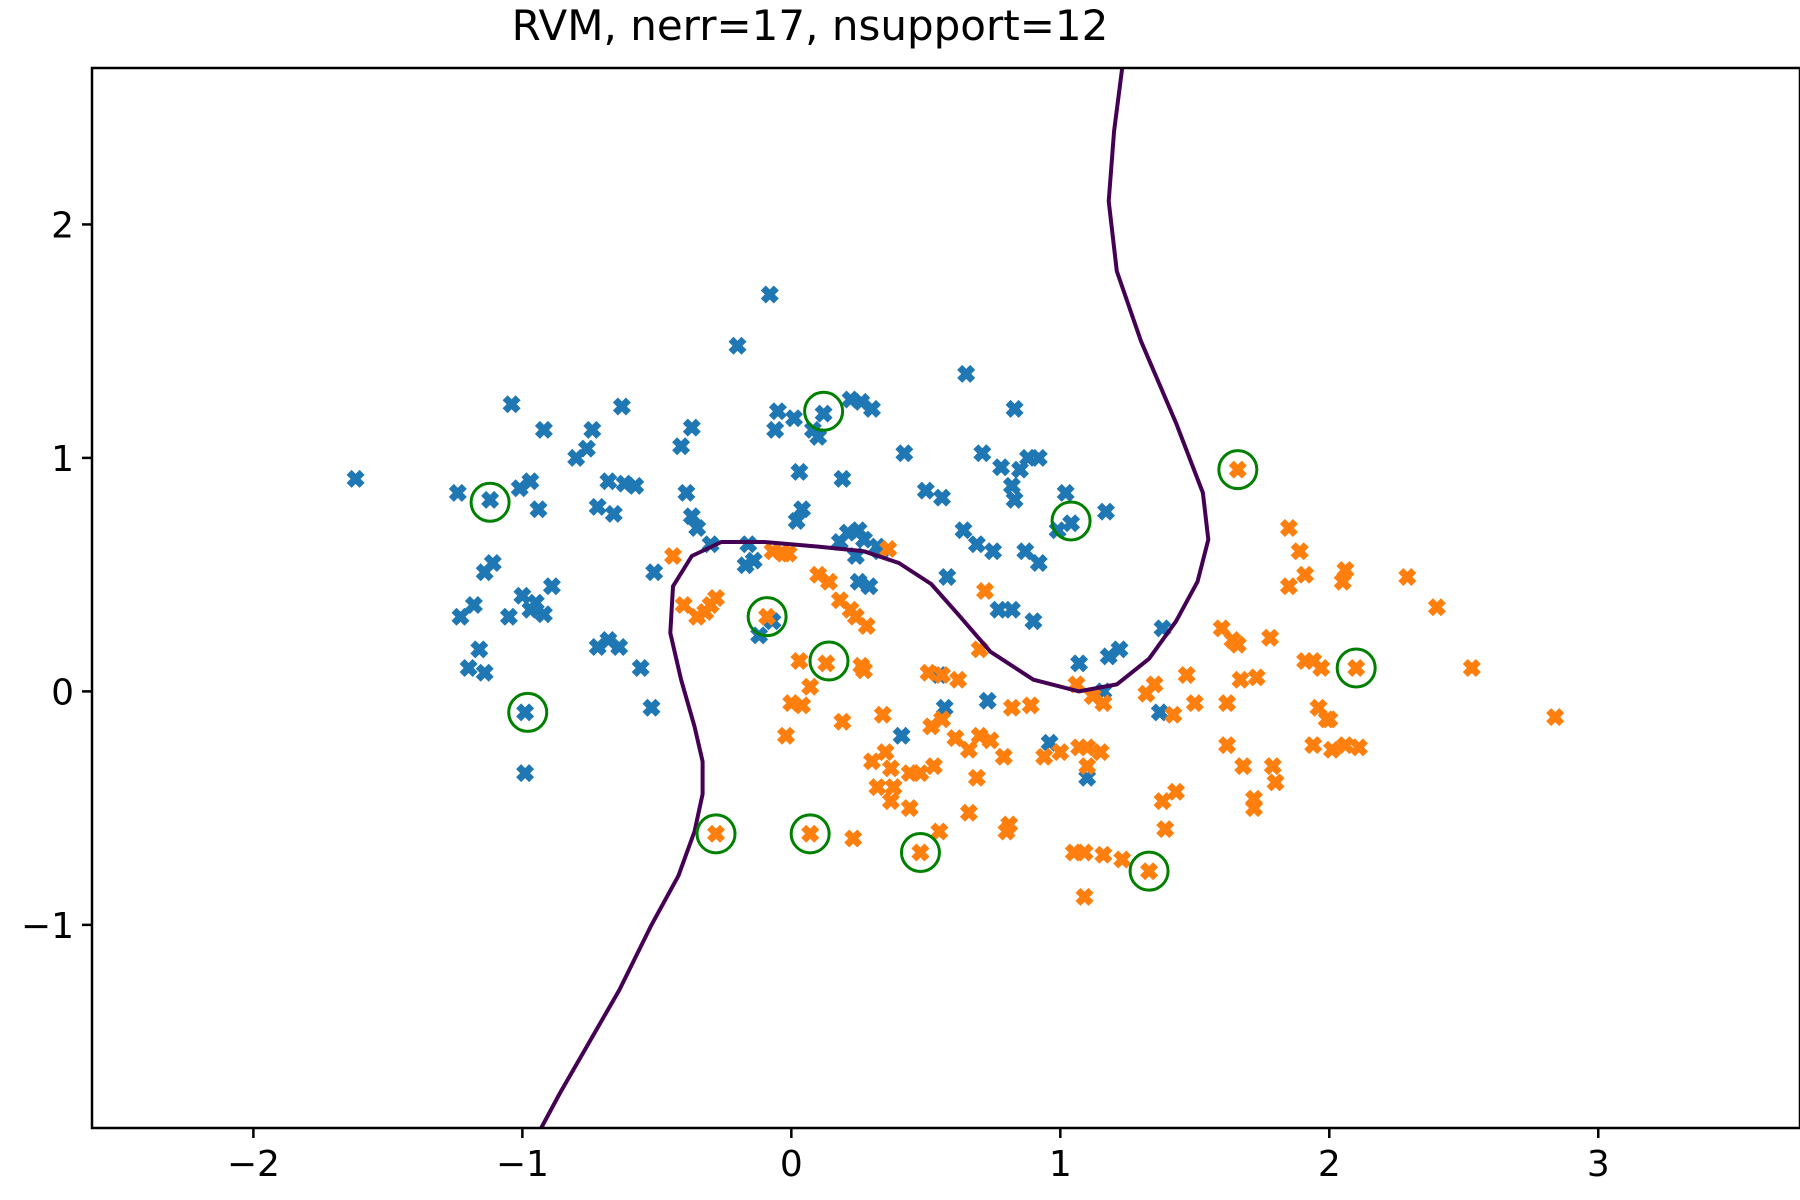  What do you see at coordinates (522, 1164) in the screenshot?
I see `x-tick-label: −1` at bounding box center [522, 1164].